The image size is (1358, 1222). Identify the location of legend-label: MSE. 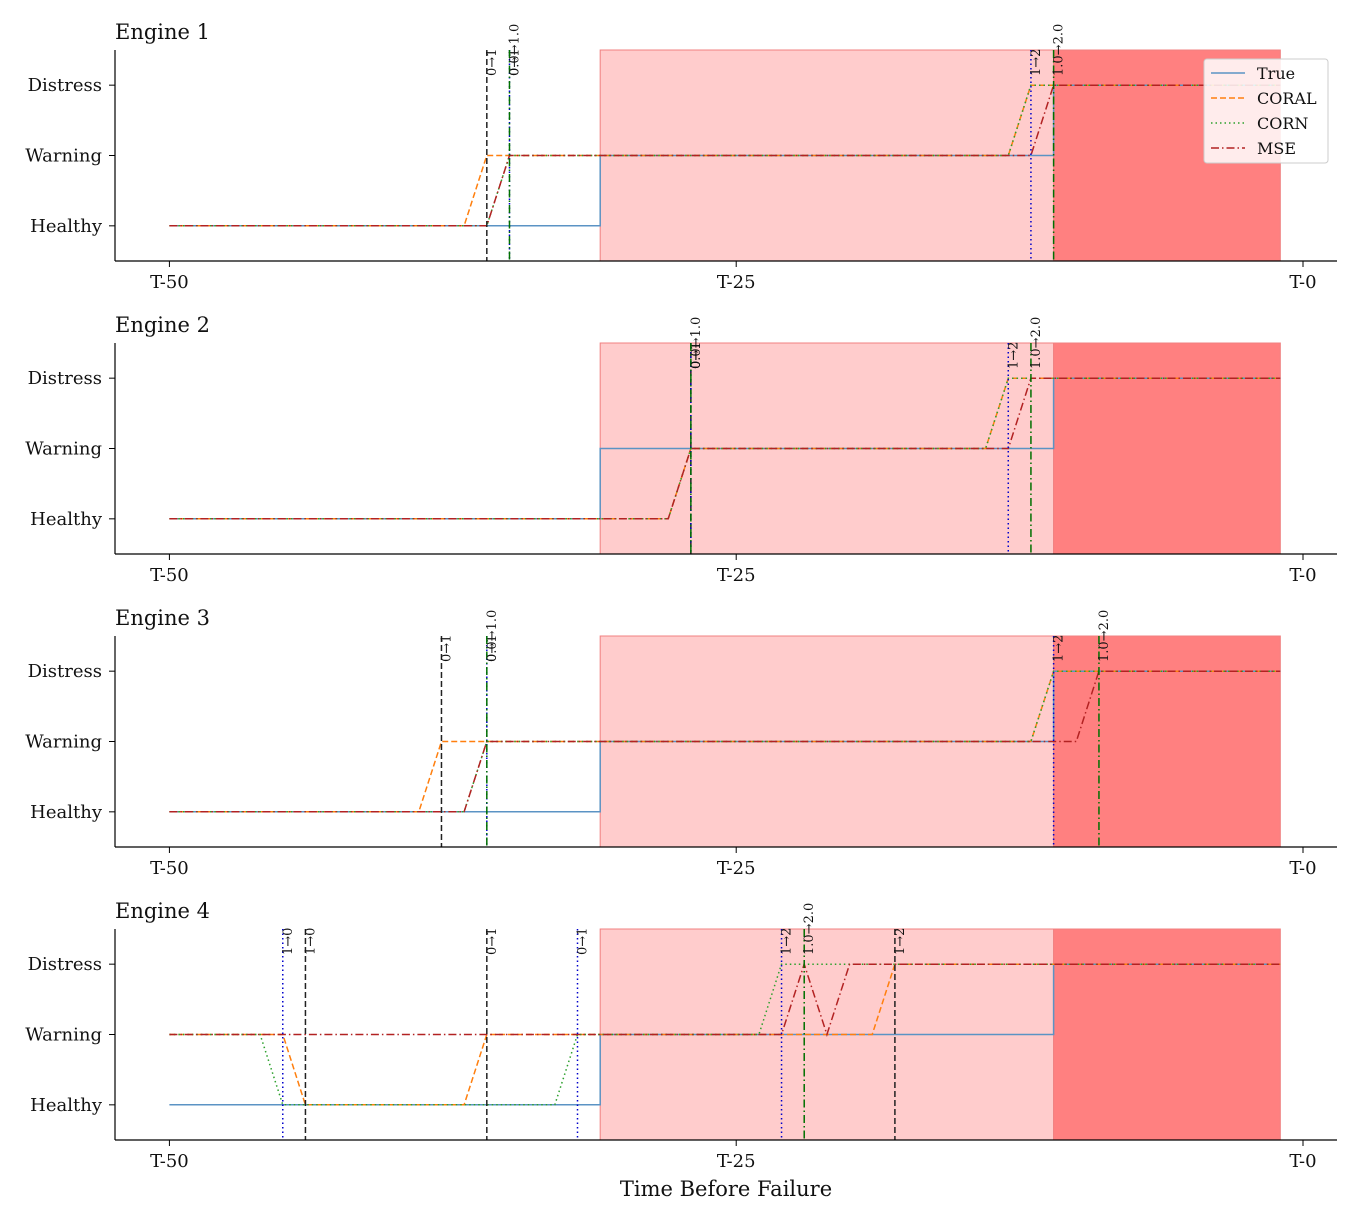
(1276, 148).